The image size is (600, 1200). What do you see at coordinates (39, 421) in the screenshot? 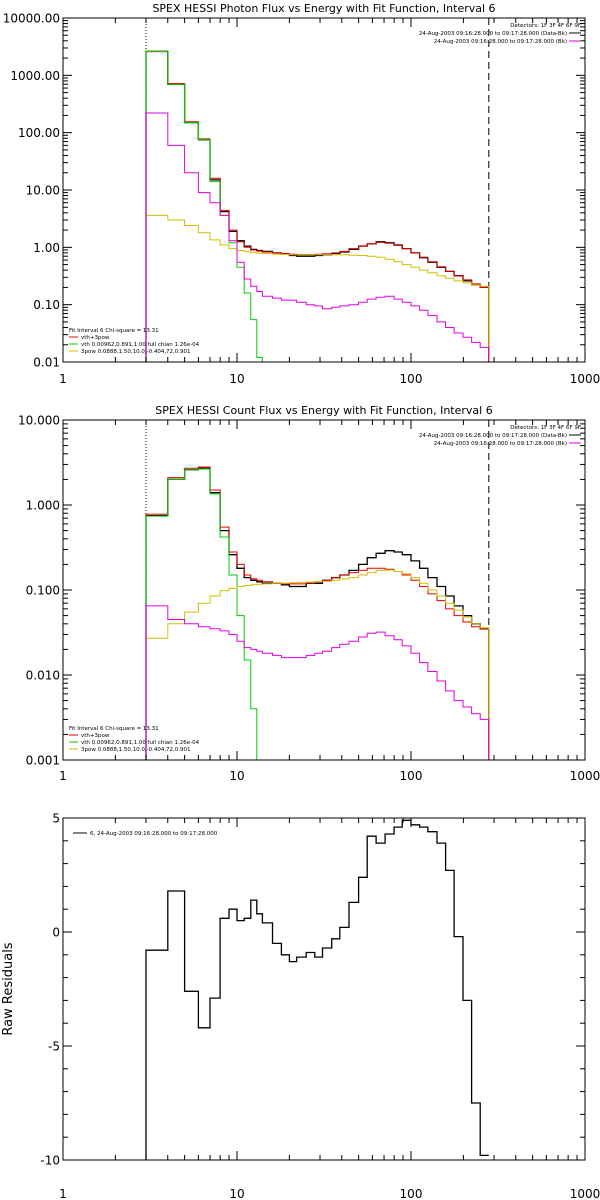
I see `y-tick-label: 10.000` at bounding box center [39, 421].